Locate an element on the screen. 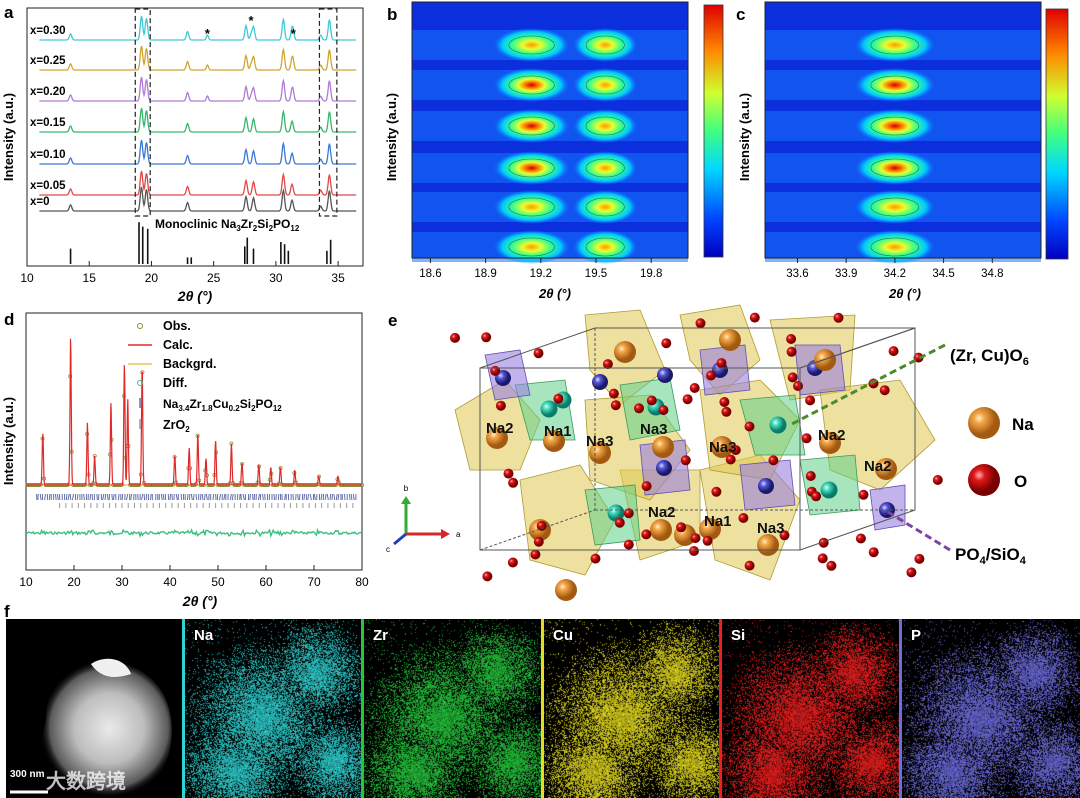  legend-marker-obs is located at coordinates (140, 326).